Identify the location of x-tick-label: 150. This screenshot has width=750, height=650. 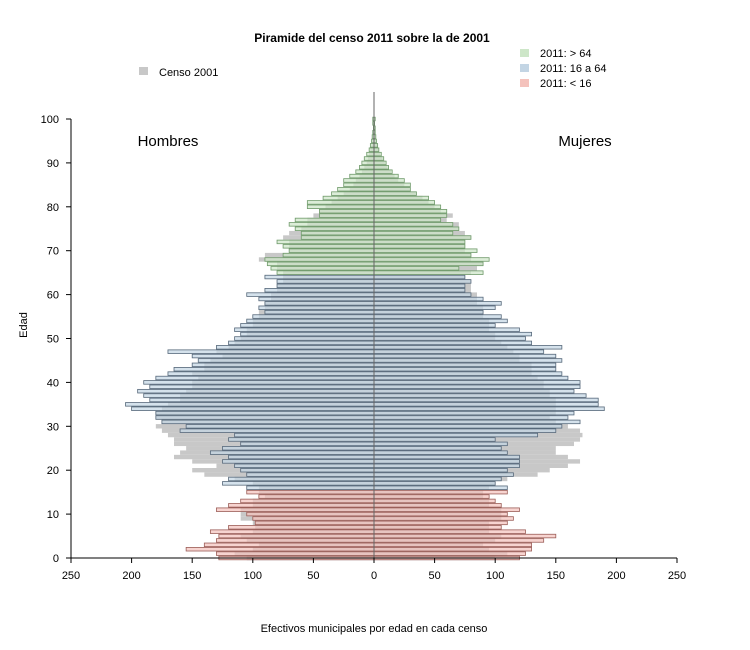
(556, 576).